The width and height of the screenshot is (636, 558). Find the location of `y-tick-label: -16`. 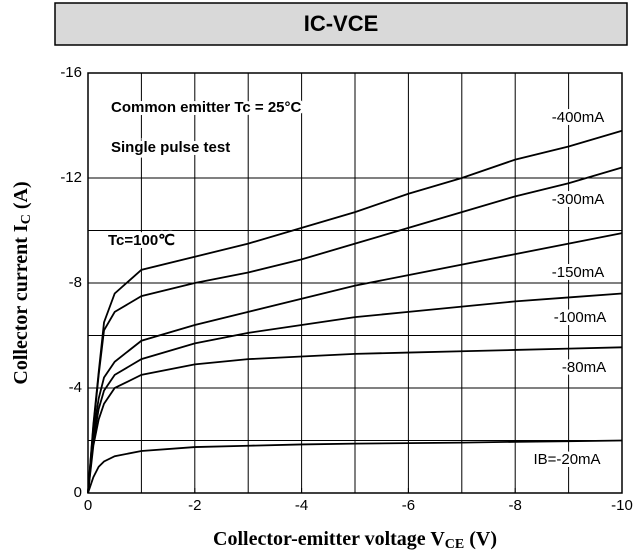

y-tick-label: -16 is located at coordinates (71, 72).